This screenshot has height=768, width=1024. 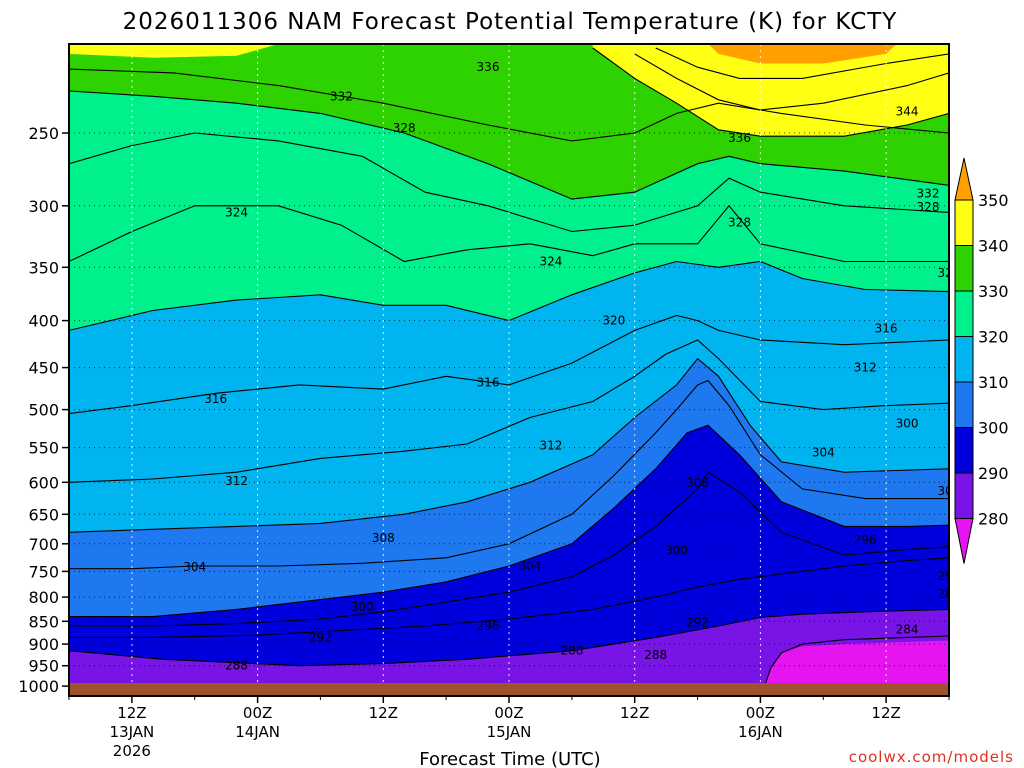 I want to click on y-tick-label: 500, so click(x=43, y=410).